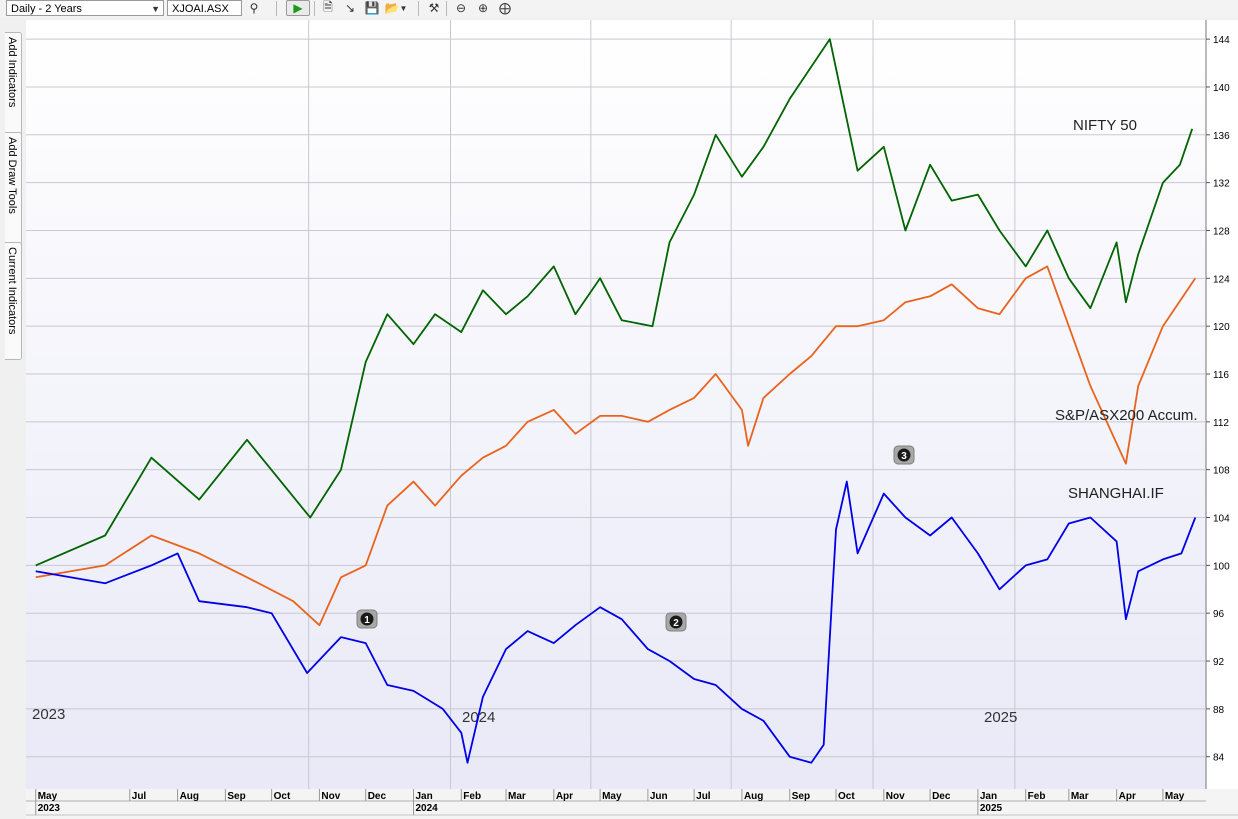 Image resolution: width=1238 pixels, height=819 pixels. I want to click on tools-icon: ⚒, so click(434, 8).